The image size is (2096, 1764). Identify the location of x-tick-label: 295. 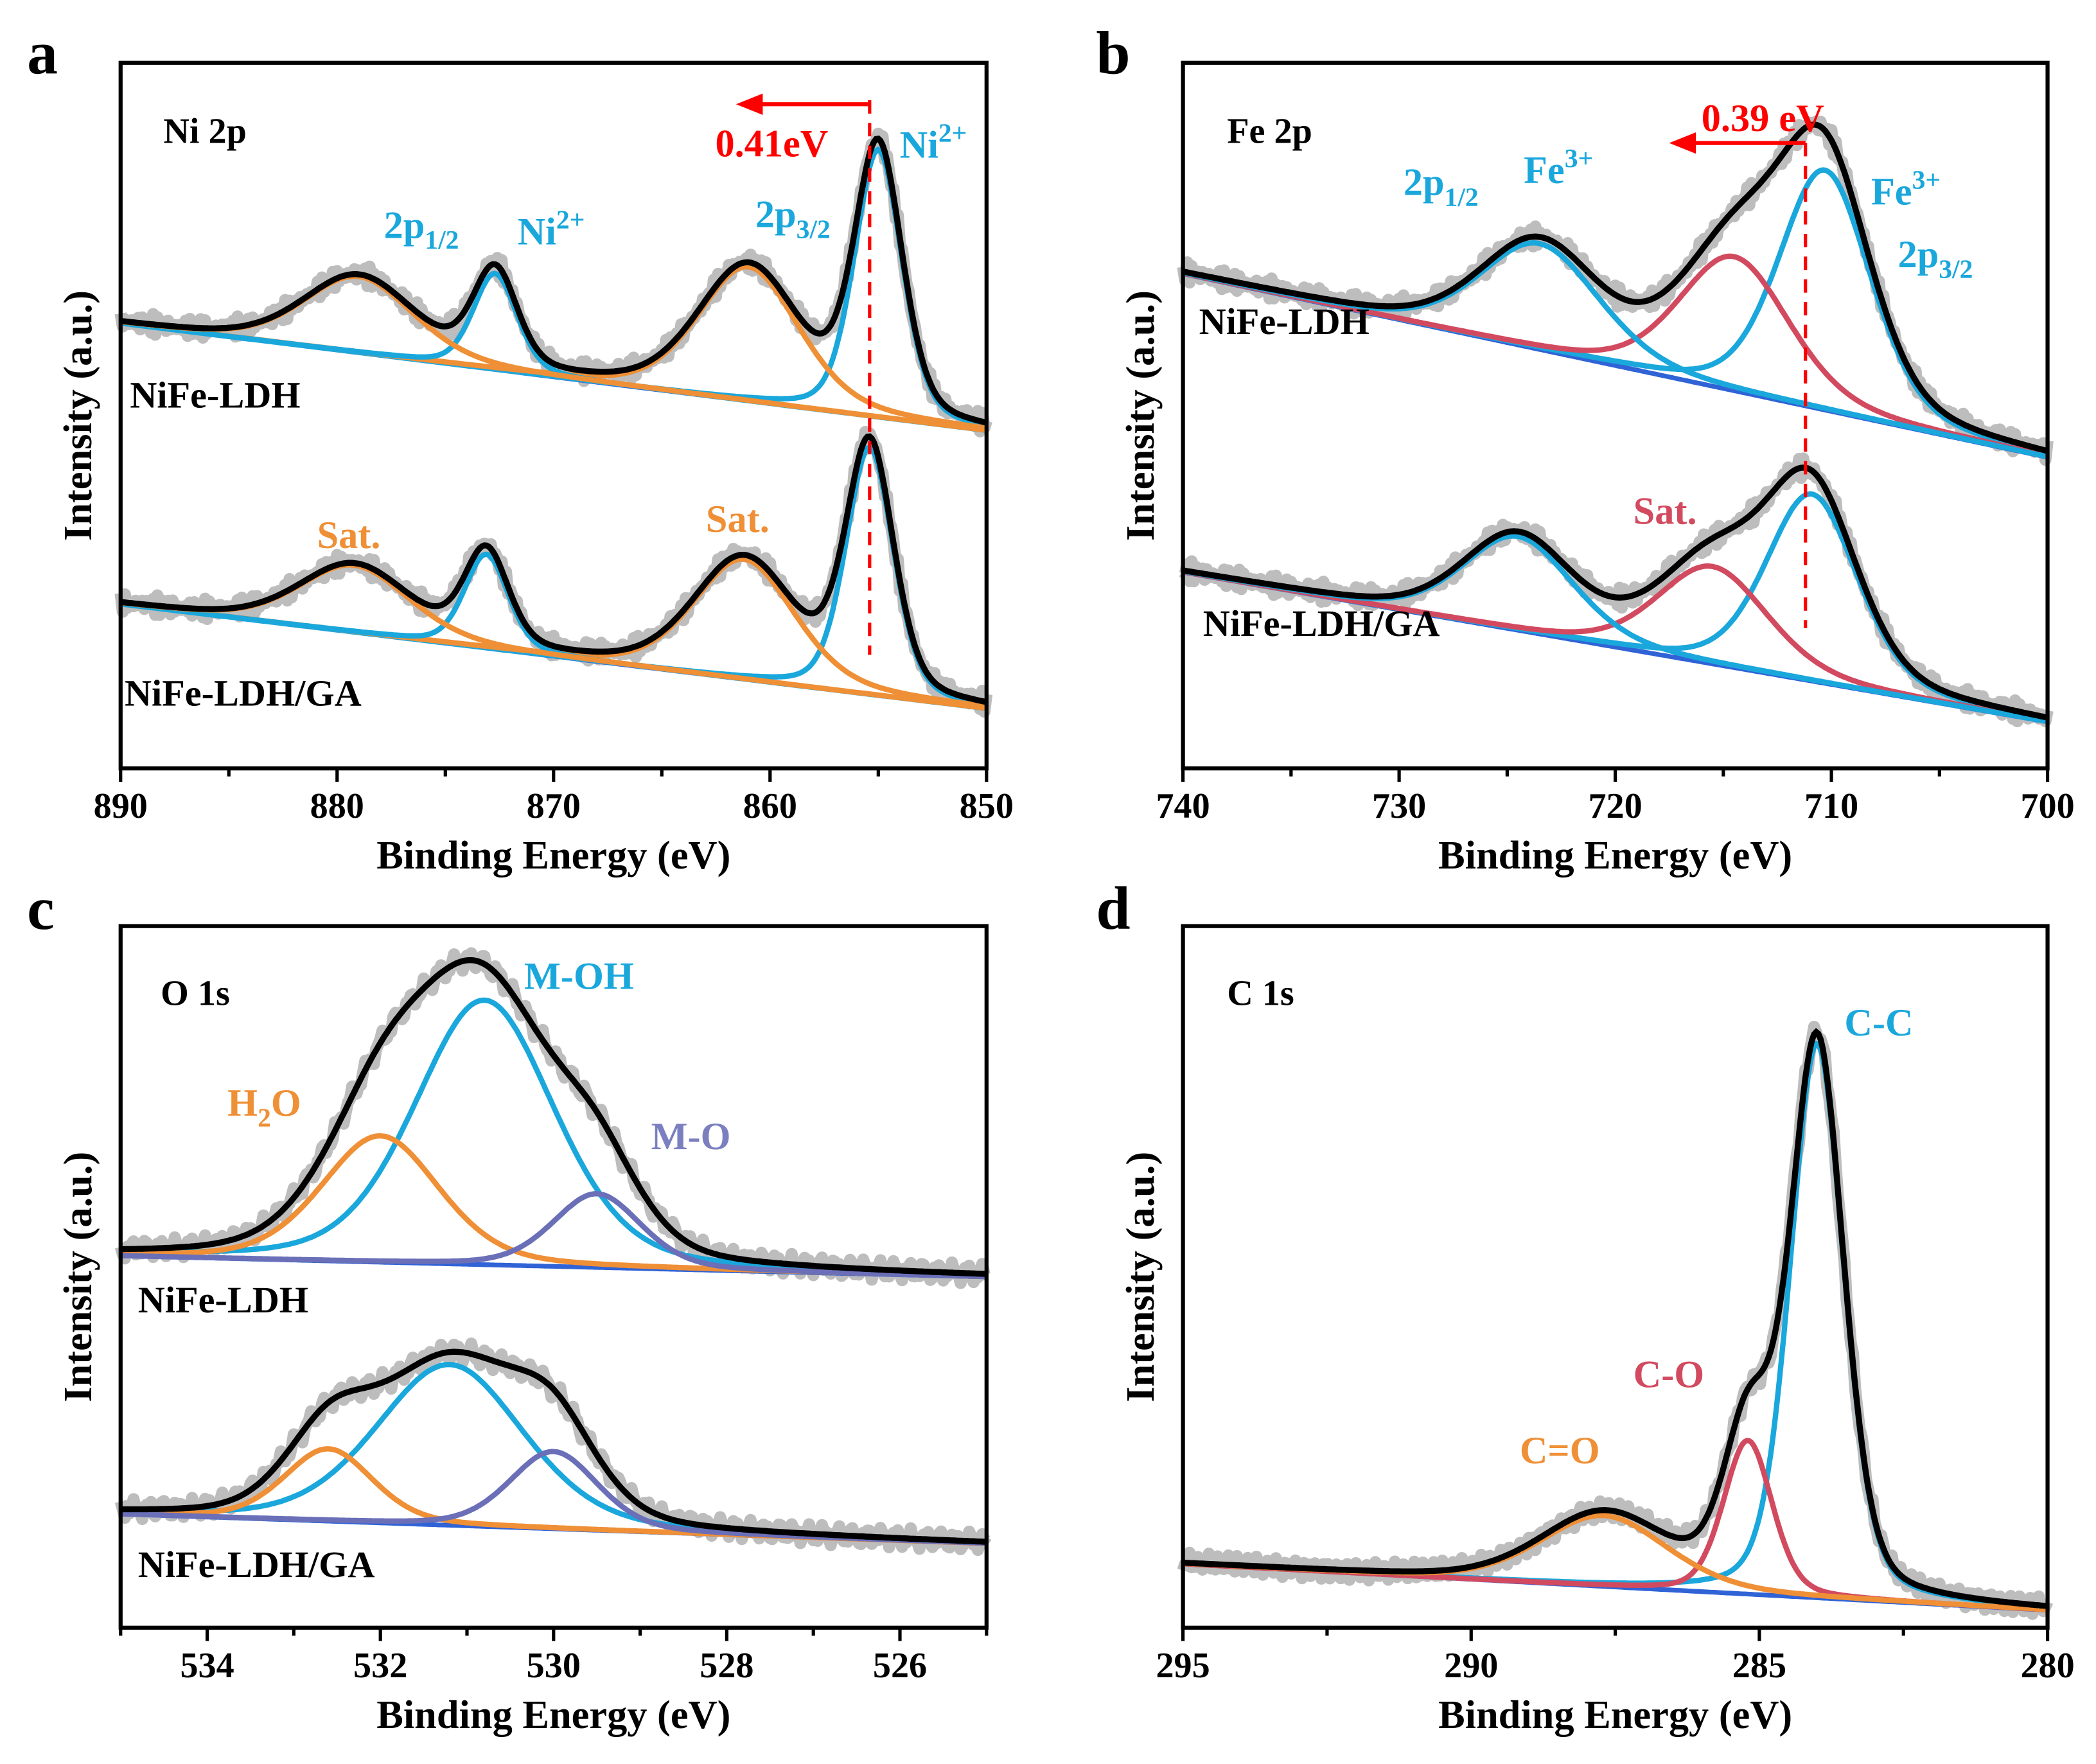
(1183, 1666).